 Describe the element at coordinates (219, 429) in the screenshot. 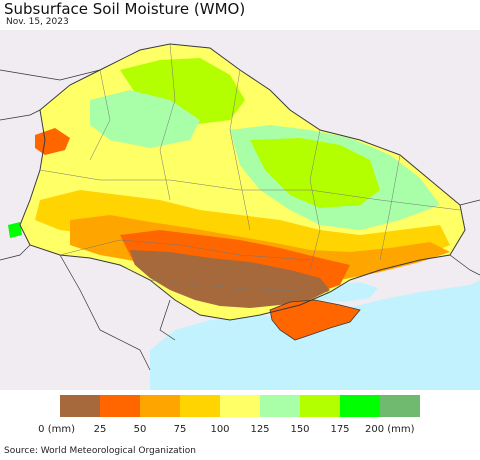

I see `legend-tick-label: 100` at that location.